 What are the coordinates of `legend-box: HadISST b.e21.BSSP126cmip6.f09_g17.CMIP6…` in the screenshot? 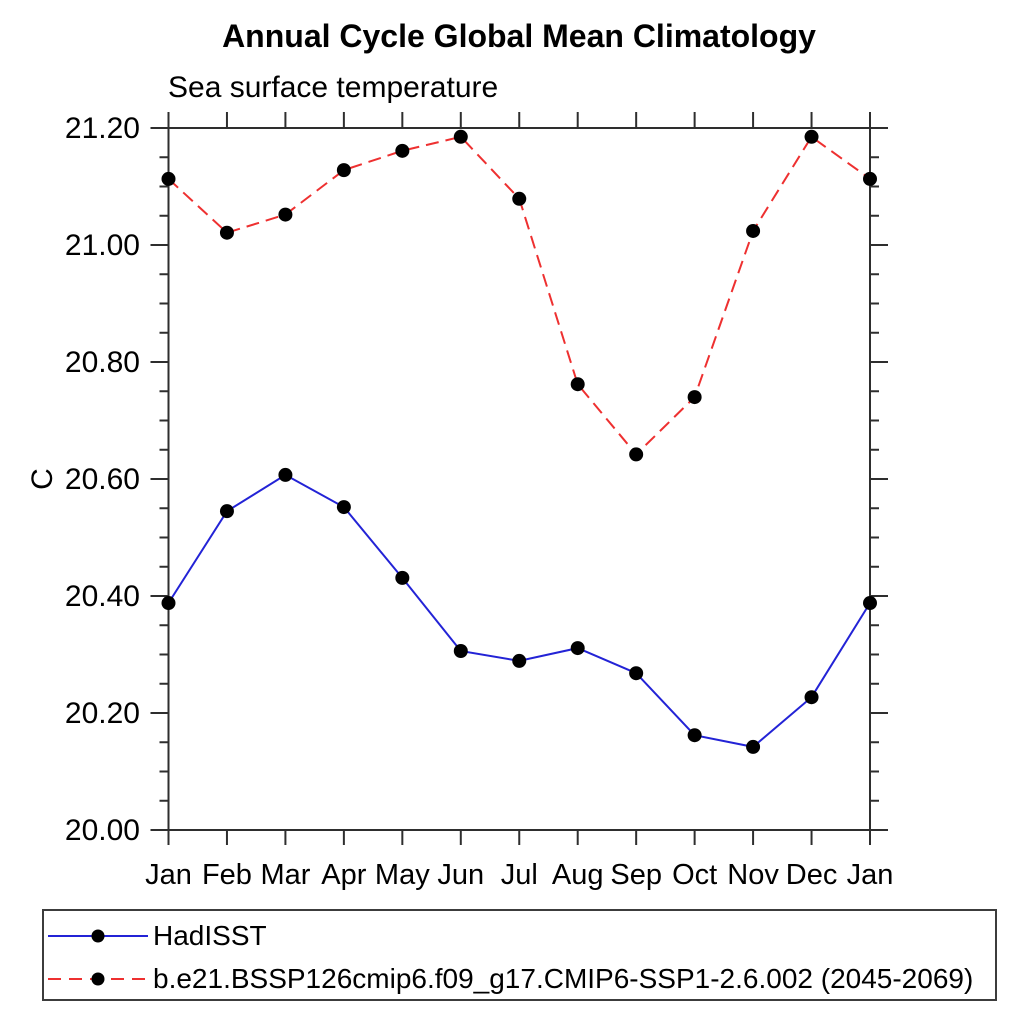 It's located at (519, 955).